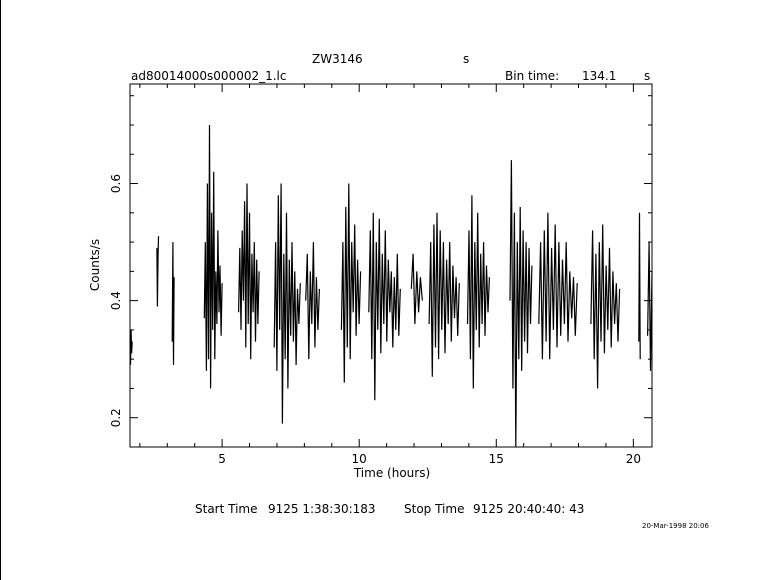 Image resolution: width=781 pixels, height=580 pixels. Describe the element at coordinates (529, 509) in the screenshot. I see `stop-time-value: 9125 20:40:40: 43` at that location.